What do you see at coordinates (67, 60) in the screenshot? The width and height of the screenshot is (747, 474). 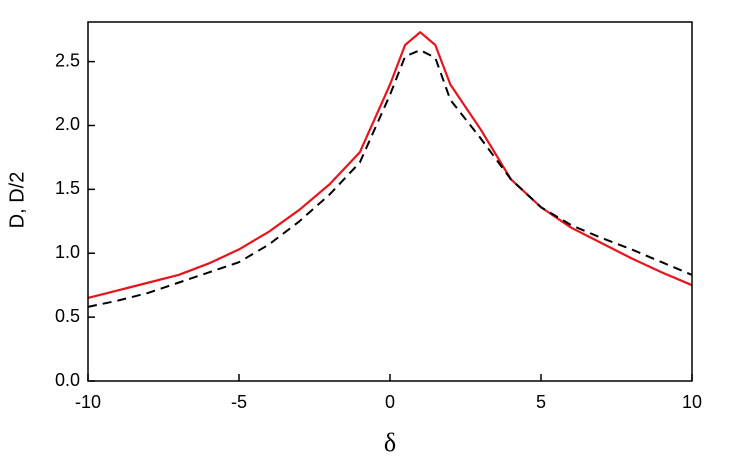 I see `y-tick-label: 2.5` at bounding box center [67, 60].